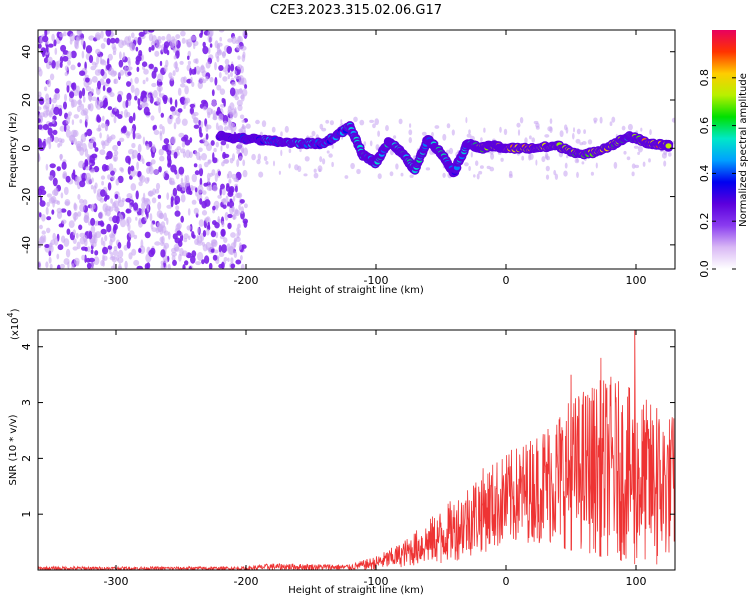 The height and width of the screenshot is (600, 750). What do you see at coordinates (116, 280) in the screenshot?
I see `x-tick-label: -300` at bounding box center [116, 280].